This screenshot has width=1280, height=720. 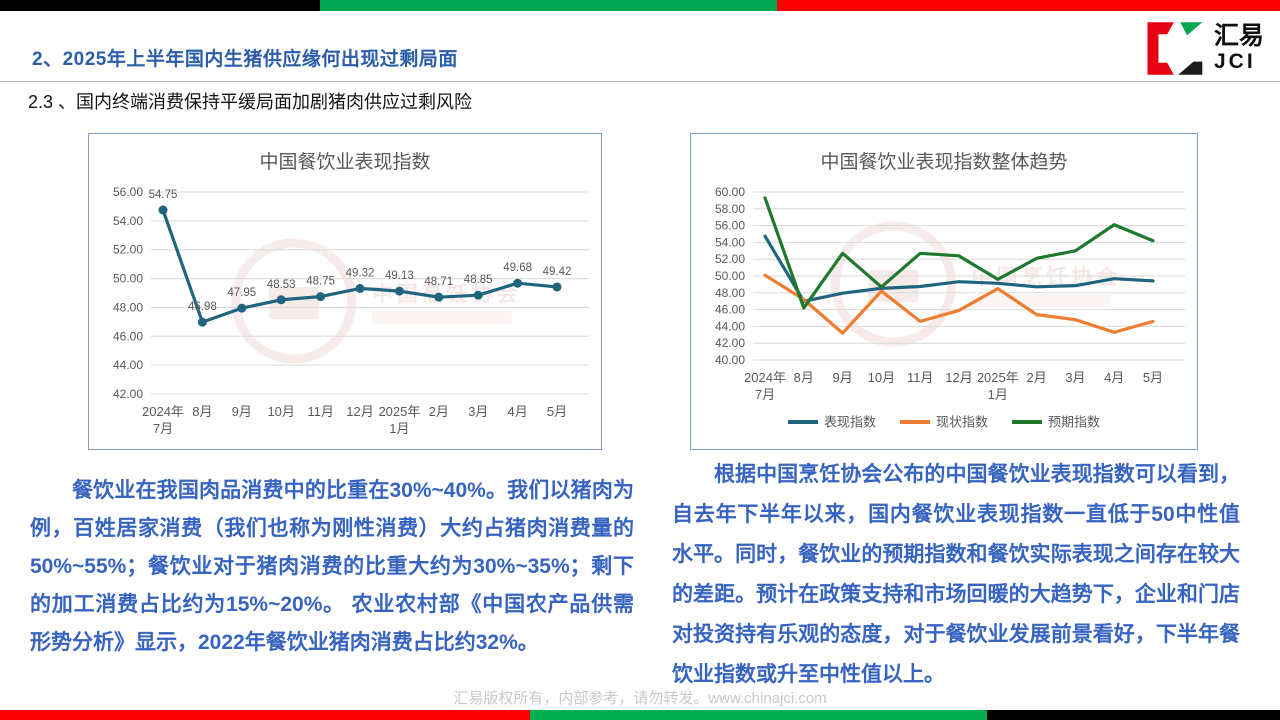 What do you see at coordinates (438, 282) in the screenshot?
I see `svg-text: 48.71` at bounding box center [438, 282].